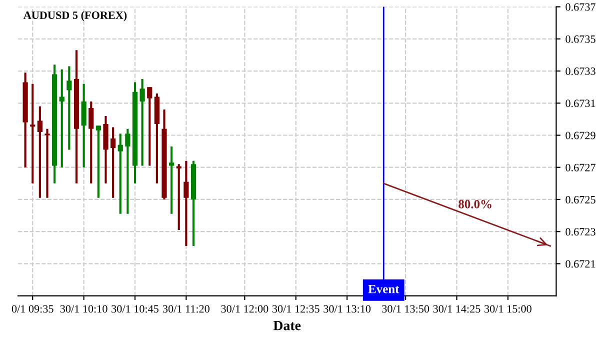 Image resolution: width=600 pixels, height=340 pixels. I want to click on x-tick-label: 30/1 14:25, so click(456, 309).